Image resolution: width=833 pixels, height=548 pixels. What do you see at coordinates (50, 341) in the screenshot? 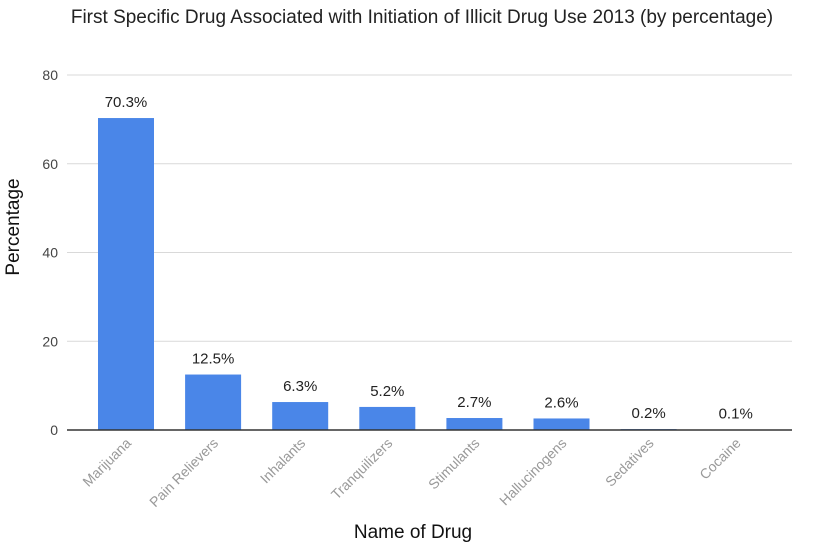
I see `y-tick-label: 20` at bounding box center [50, 341].